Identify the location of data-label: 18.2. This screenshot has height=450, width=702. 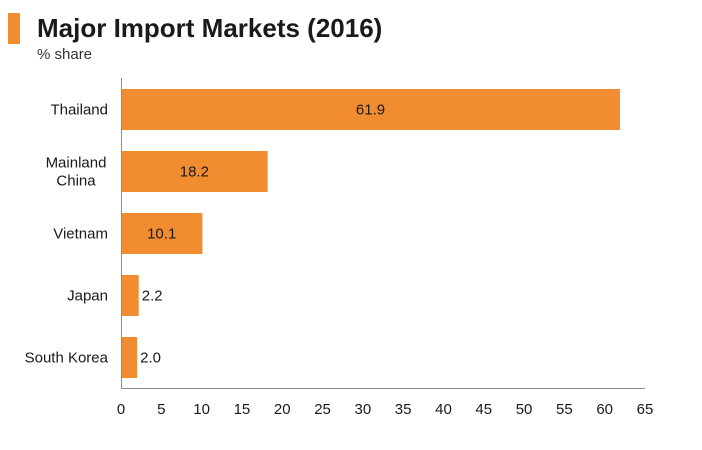
(194, 172).